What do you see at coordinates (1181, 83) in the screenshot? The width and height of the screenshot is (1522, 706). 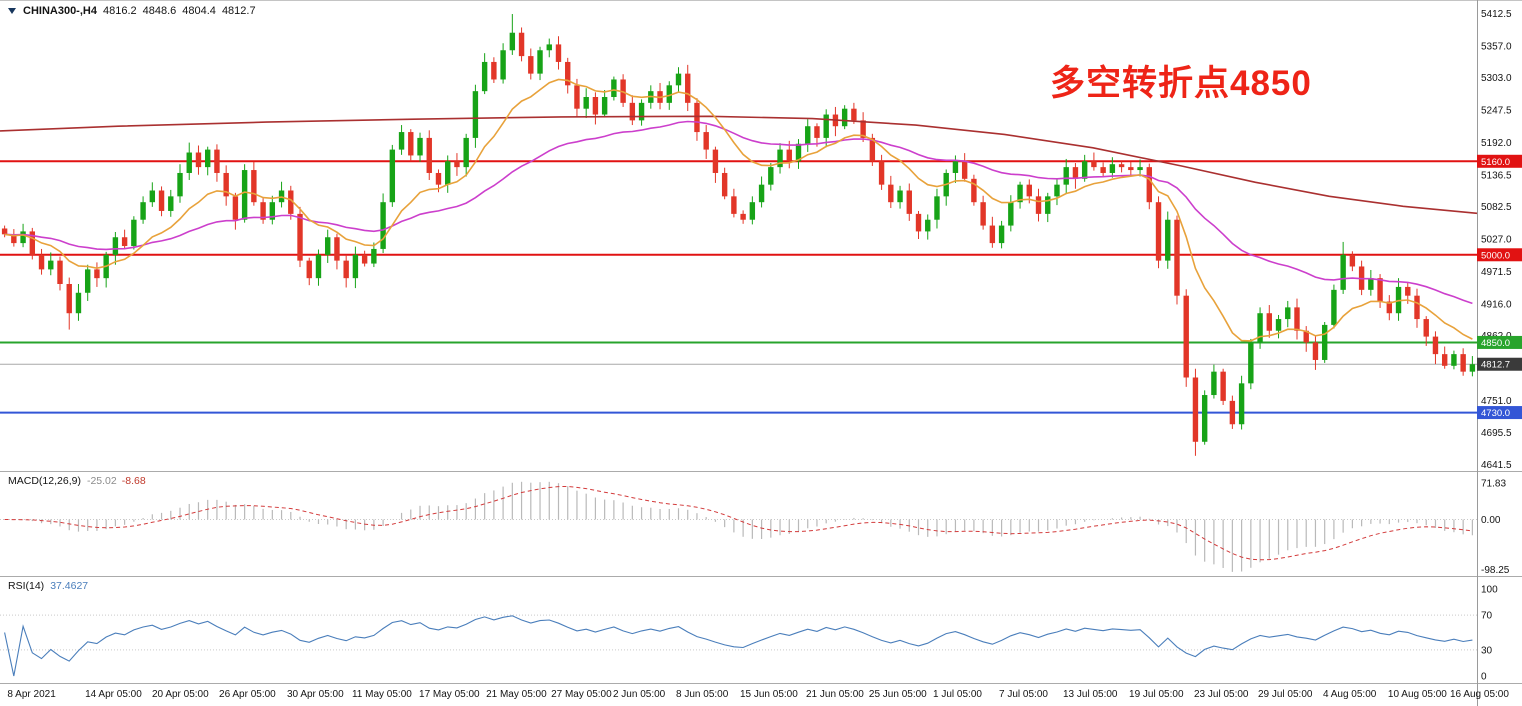 I see `annotation-text: 多空转折点4850` at bounding box center [1181, 83].